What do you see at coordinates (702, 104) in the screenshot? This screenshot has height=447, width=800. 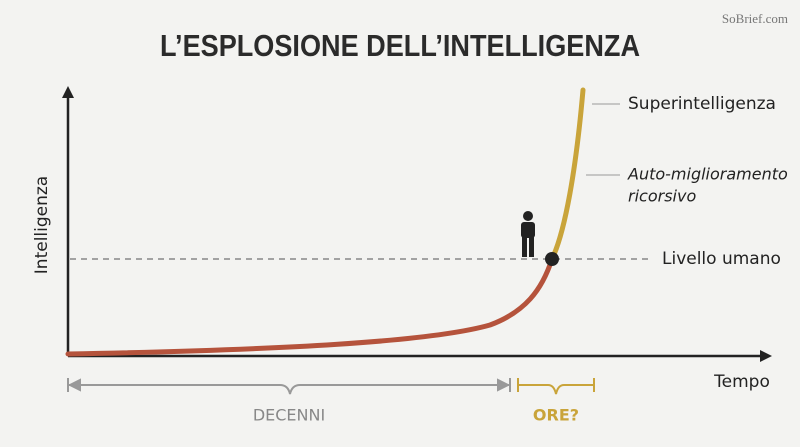 I see `superintelligence-label: Superintelligenza` at bounding box center [702, 104].